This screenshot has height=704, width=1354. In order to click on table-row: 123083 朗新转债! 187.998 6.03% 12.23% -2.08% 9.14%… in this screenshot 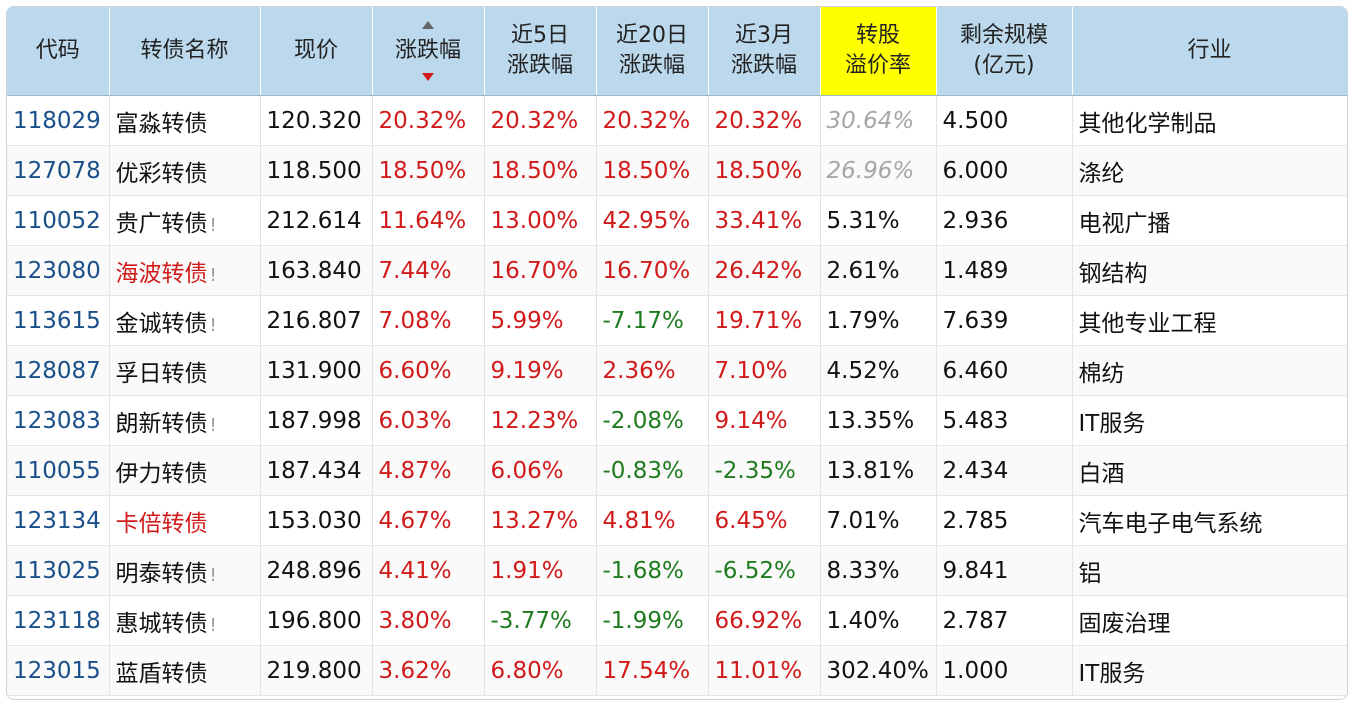, I will do `click(677, 420)`.